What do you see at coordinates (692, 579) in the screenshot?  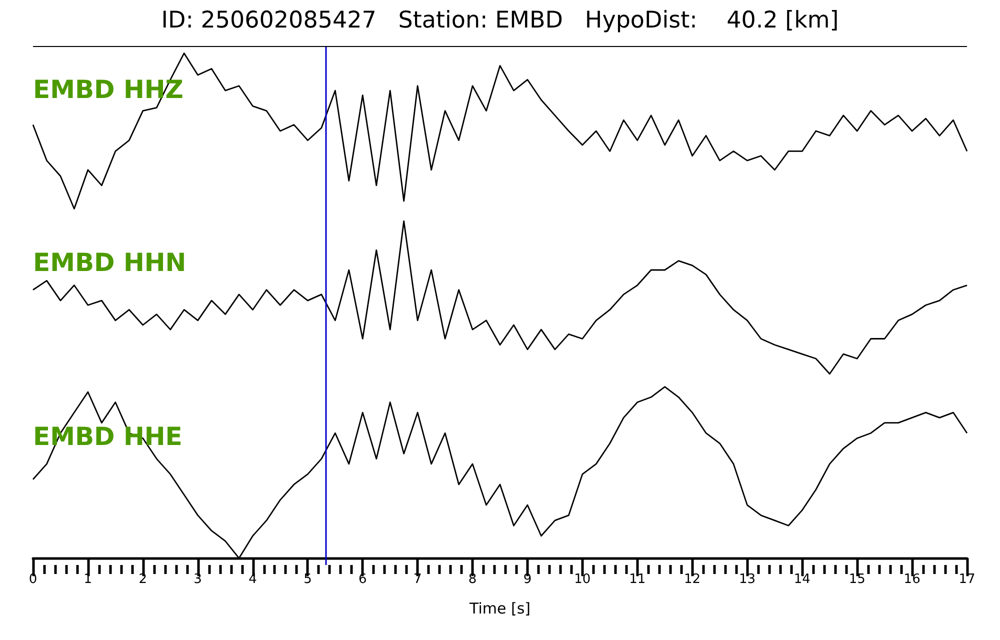 I see `x-tick-label: 12` at bounding box center [692, 579].